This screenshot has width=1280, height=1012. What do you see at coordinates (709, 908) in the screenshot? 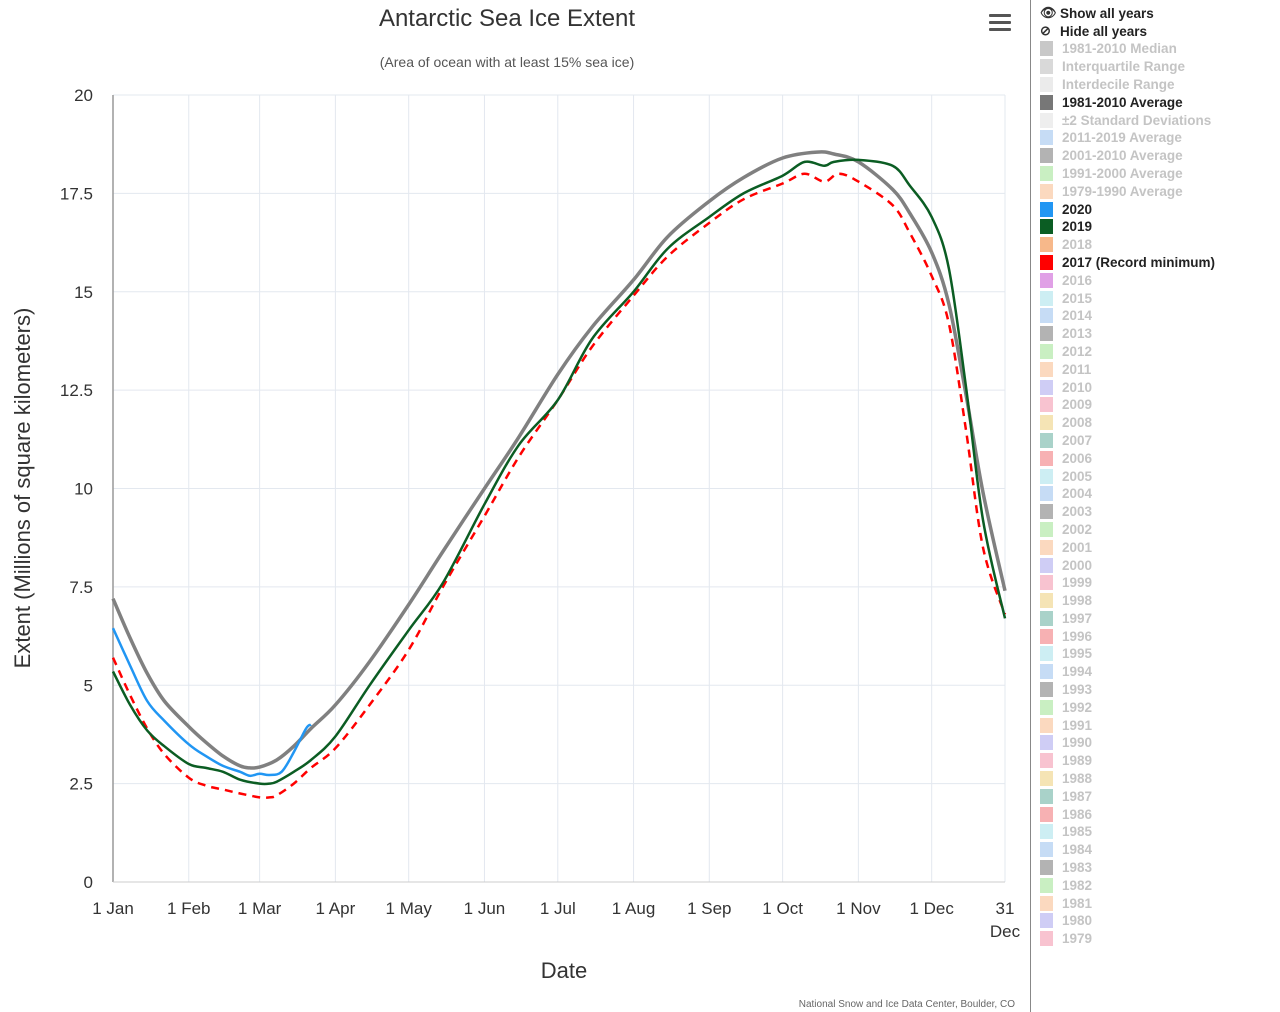
I see `x-tick-label: 1 Sep` at bounding box center [709, 908].